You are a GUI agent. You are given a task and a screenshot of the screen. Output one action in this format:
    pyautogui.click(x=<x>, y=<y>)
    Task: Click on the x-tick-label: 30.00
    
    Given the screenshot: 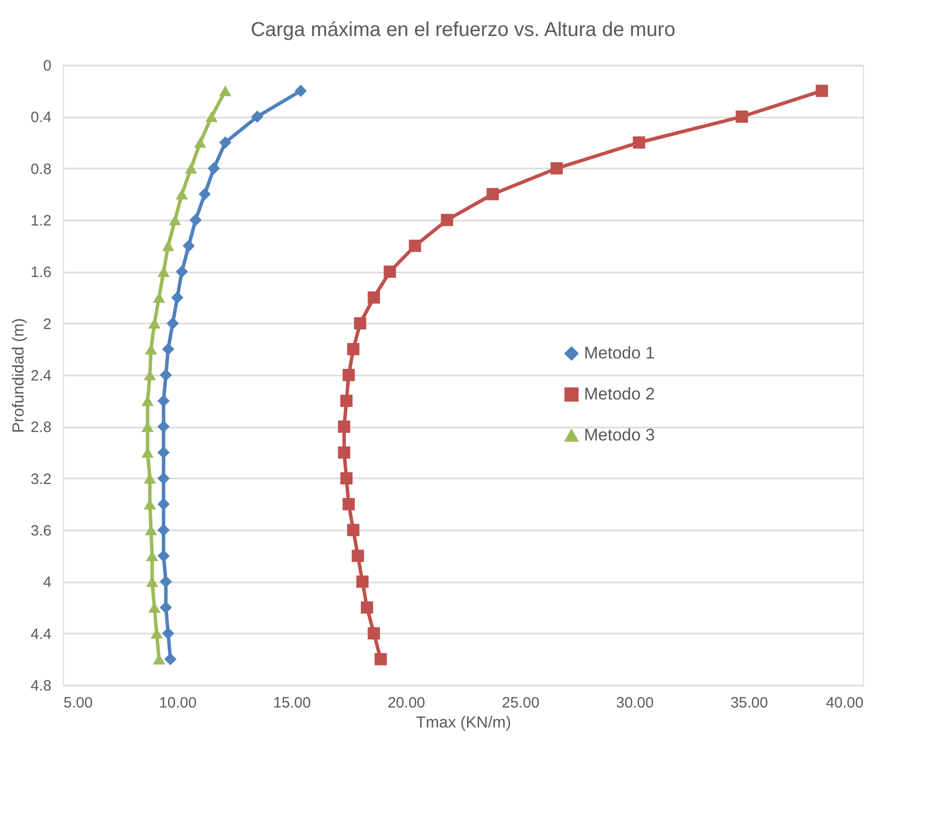 What is the action you would take?
    pyautogui.click(x=635, y=703)
    